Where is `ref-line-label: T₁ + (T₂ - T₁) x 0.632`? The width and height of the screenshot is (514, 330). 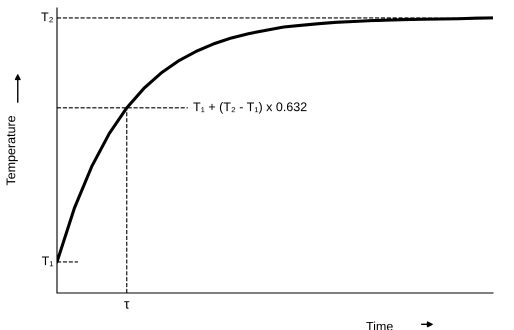
ref-line-label: T₁ + (T₂ - T₁) x 0.632 is located at coordinates (250, 108).